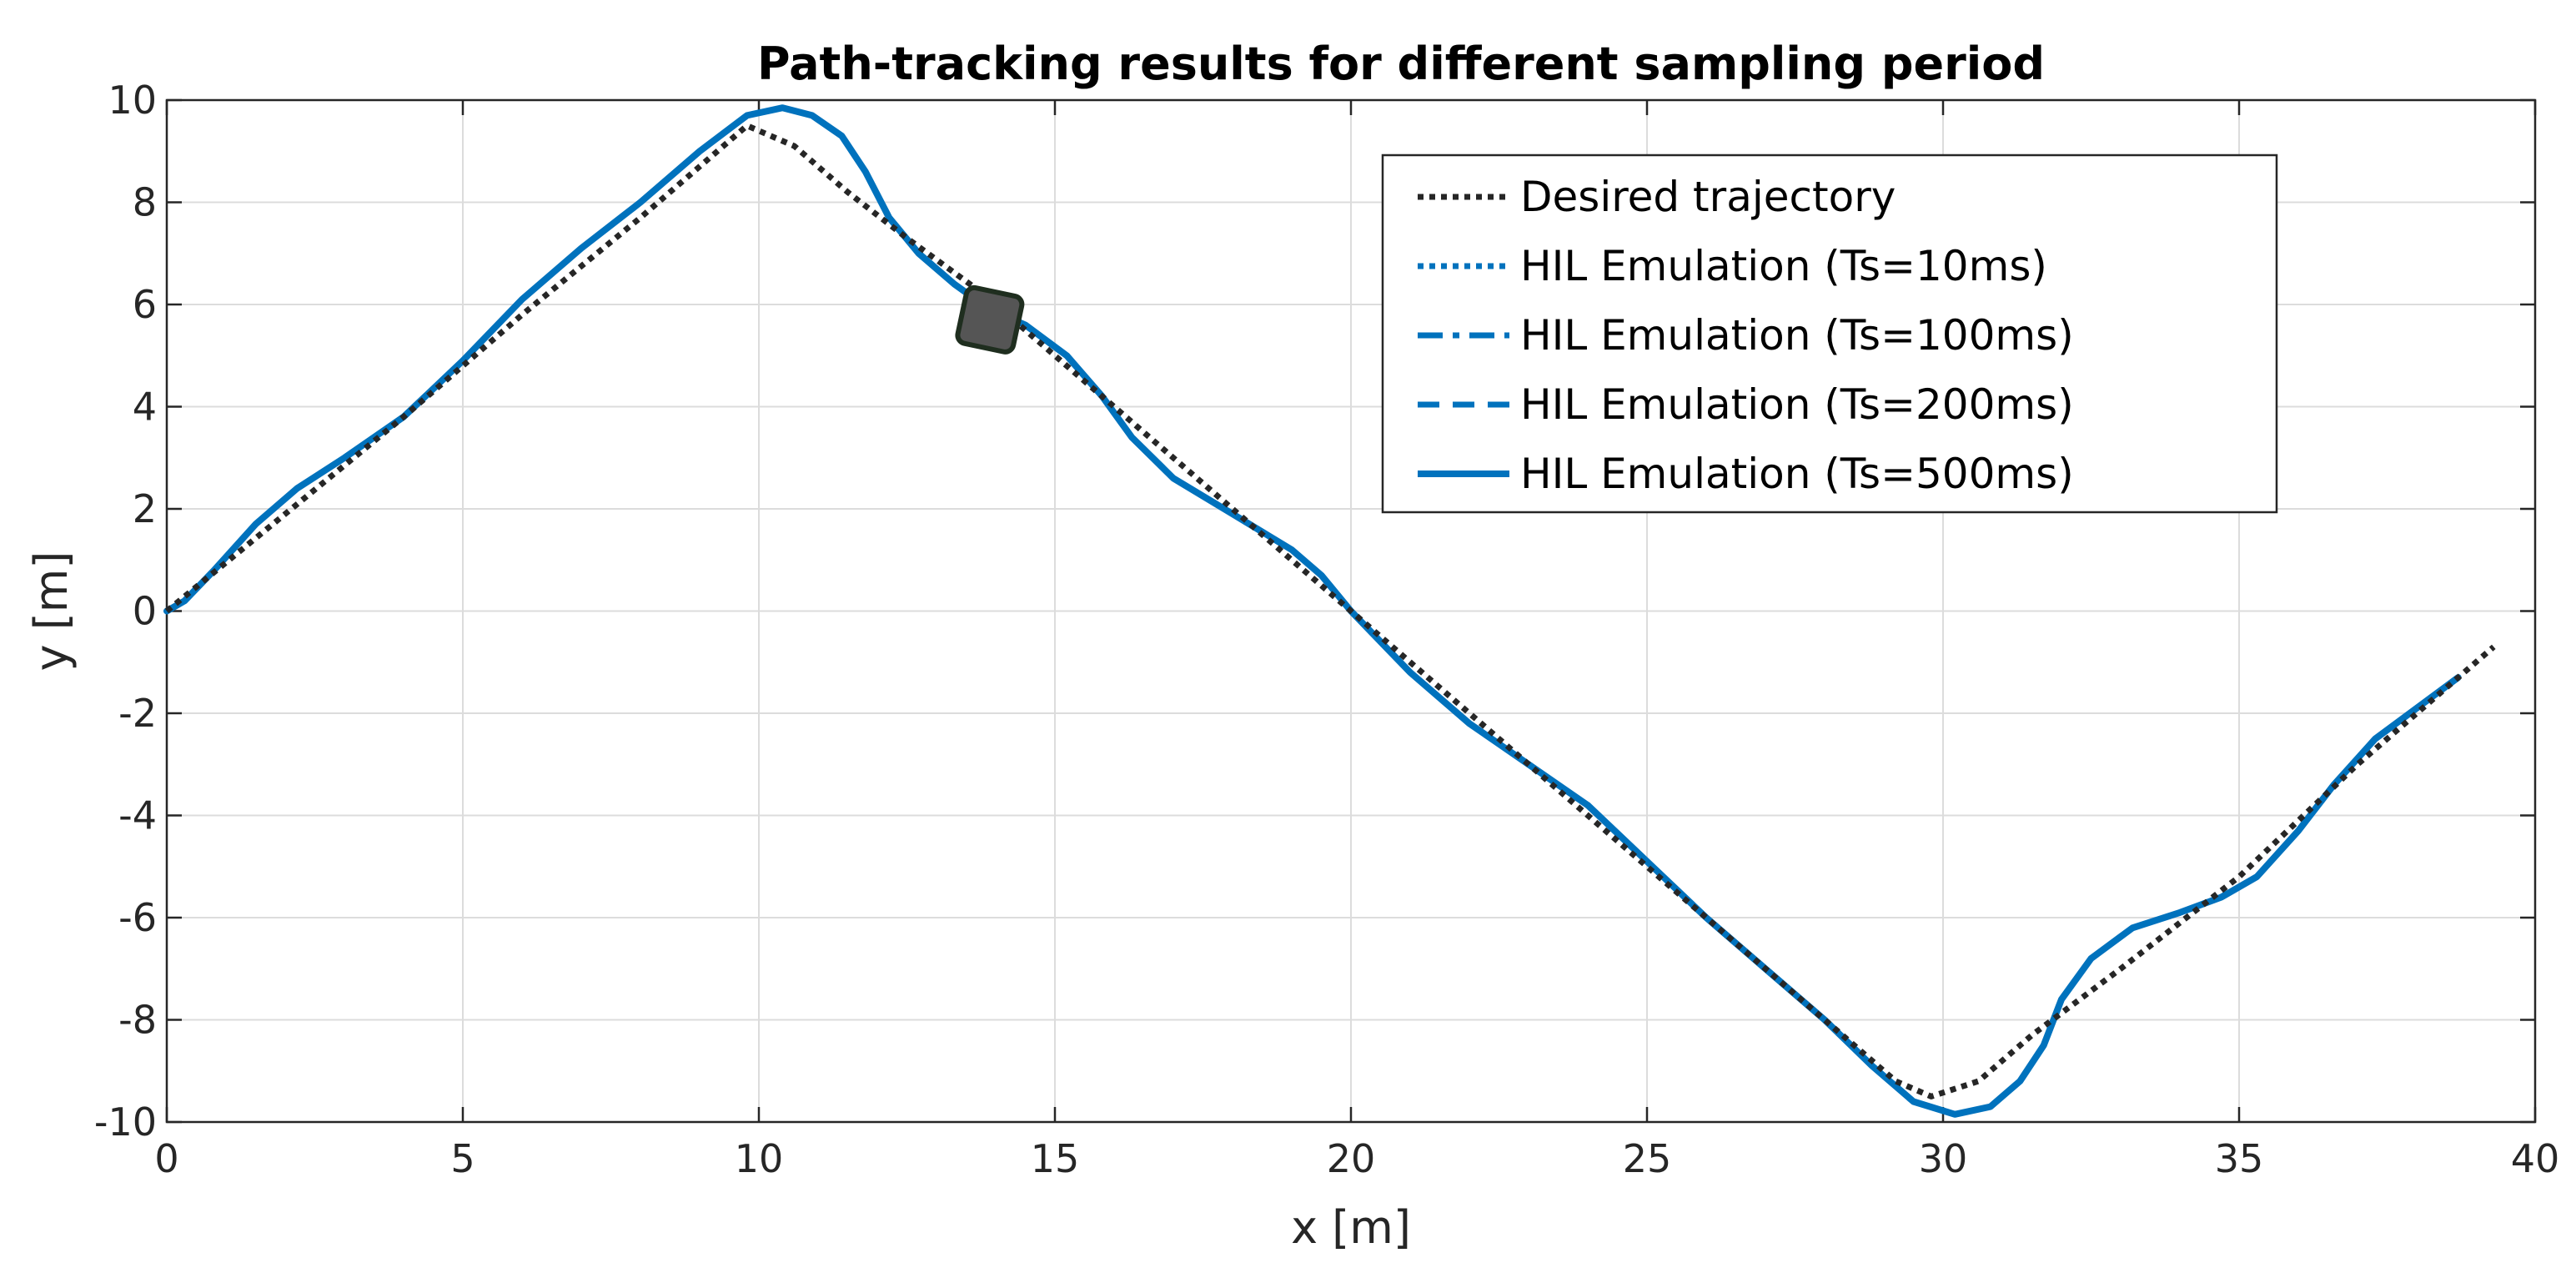 This screenshot has height=1268, width=2576. I want to click on x-tick-label: 10, so click(759, 1159).